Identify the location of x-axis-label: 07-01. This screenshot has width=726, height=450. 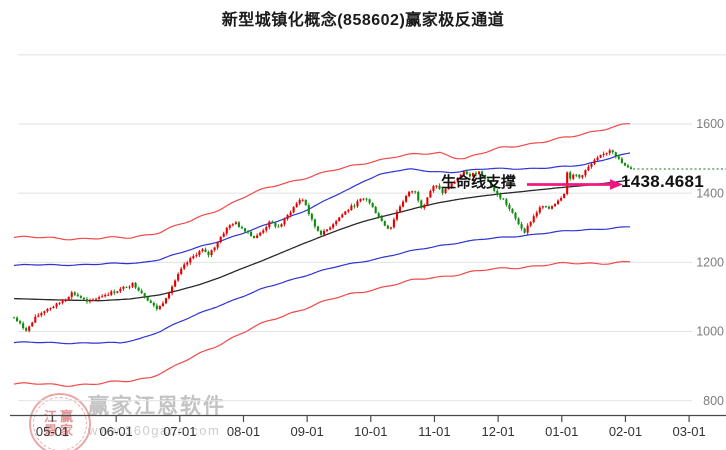
(179, 431).